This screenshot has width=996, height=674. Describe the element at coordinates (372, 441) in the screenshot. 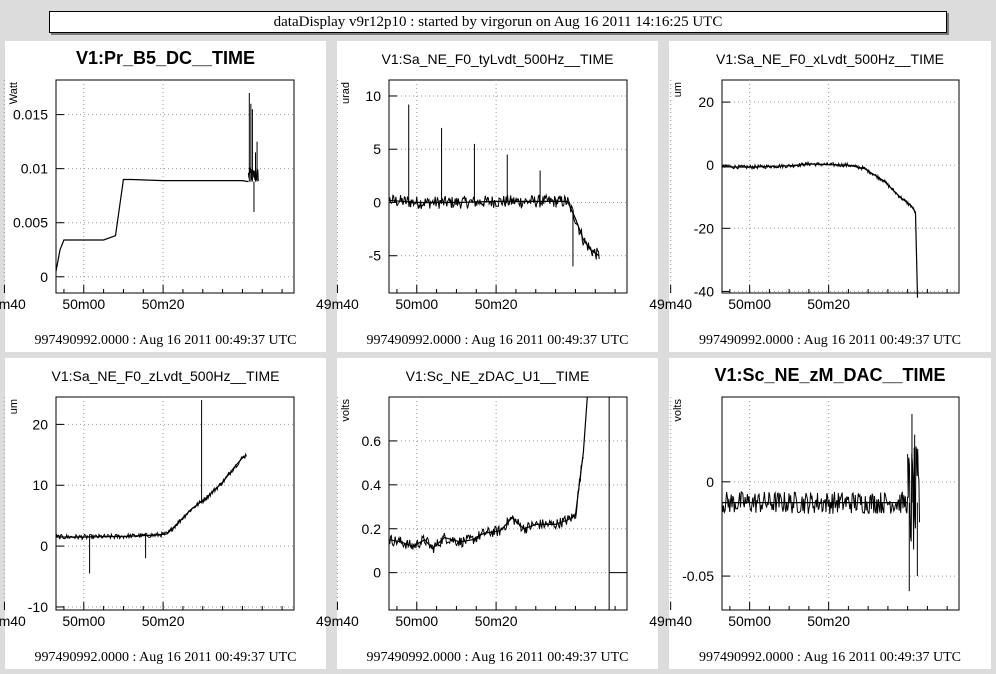

I see `y-tick-label: 0.6` at that location.